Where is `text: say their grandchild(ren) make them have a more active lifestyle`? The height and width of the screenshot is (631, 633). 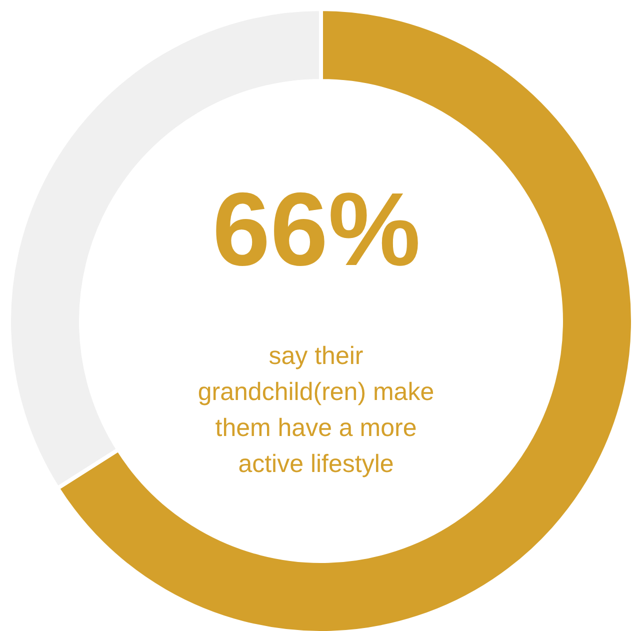 text: say their grandchild(ren) make them have a more active lifestyle is located at coordinates (316, 410).